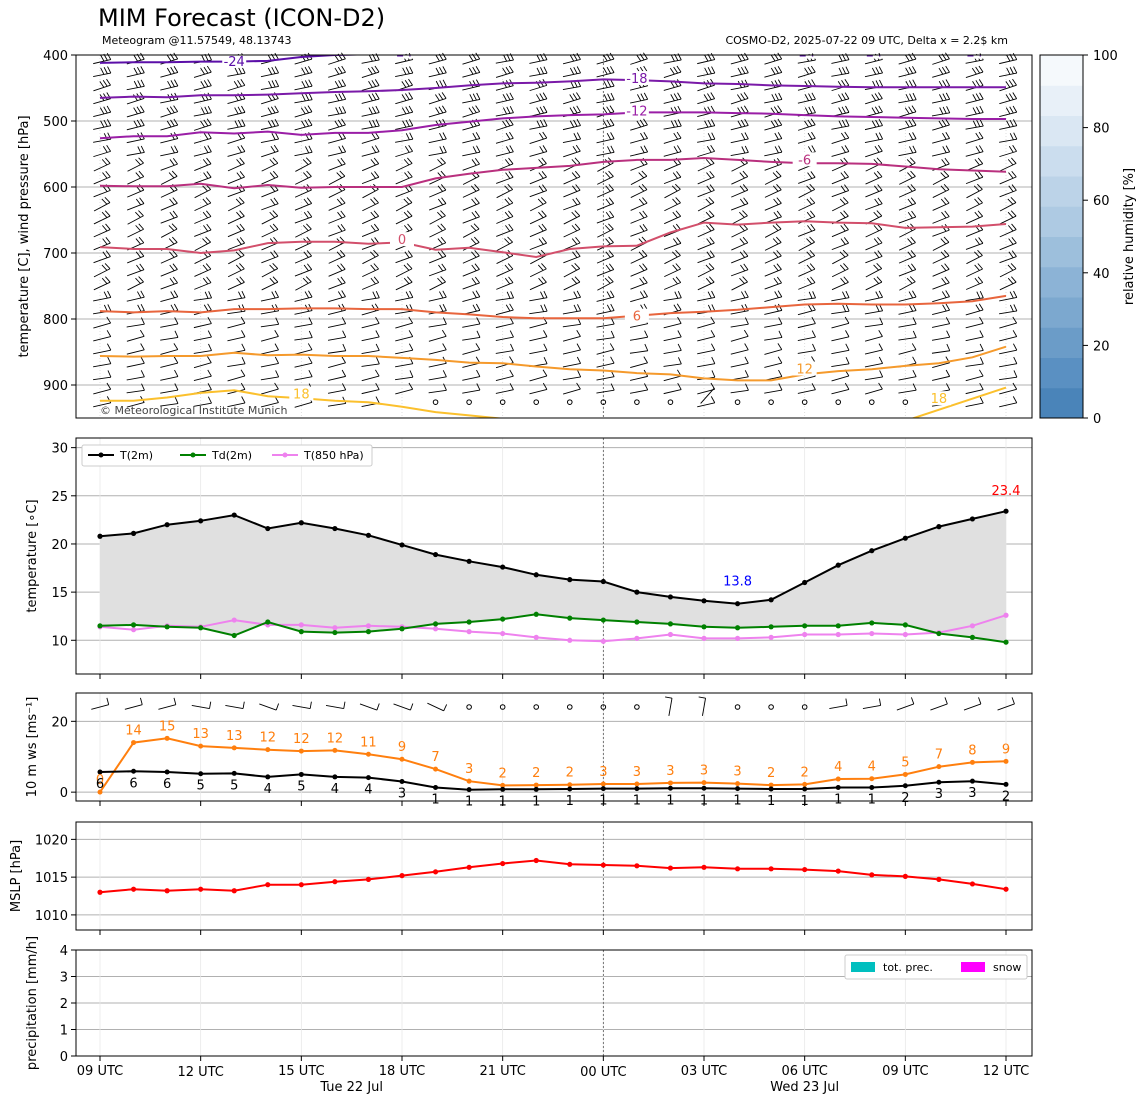  I want to click on contour-label-bg, so click(234, 61).